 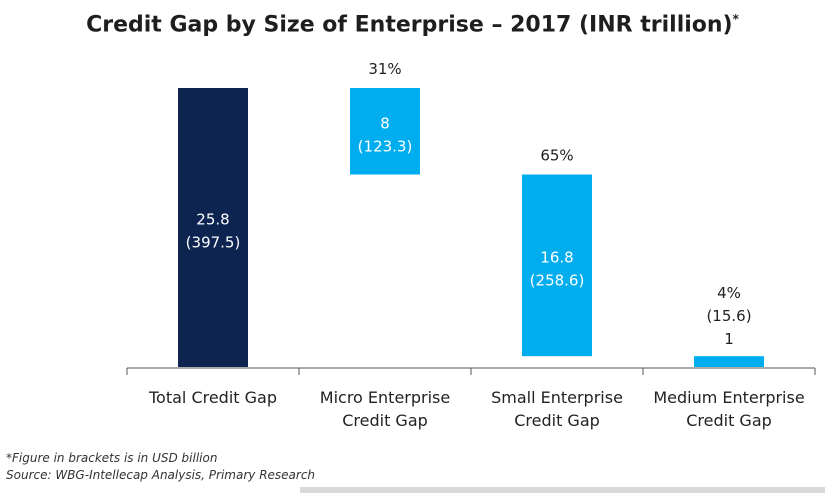 What do you see at coordinates (729, 339) in the screenshot?
I see `bar-value-label: 1` at bounding box center [729, 339].